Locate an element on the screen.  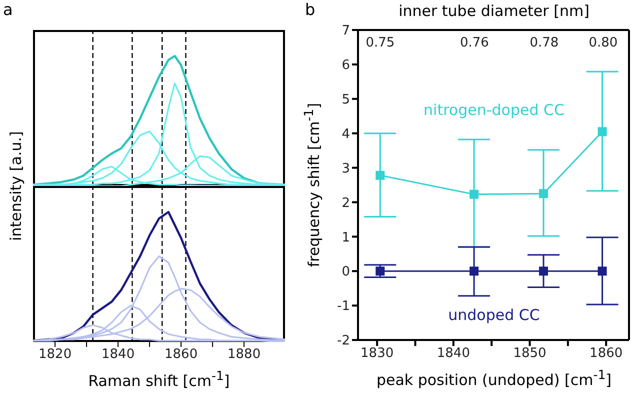
y-tick-label: -1 is located at coordinates (343, 306).